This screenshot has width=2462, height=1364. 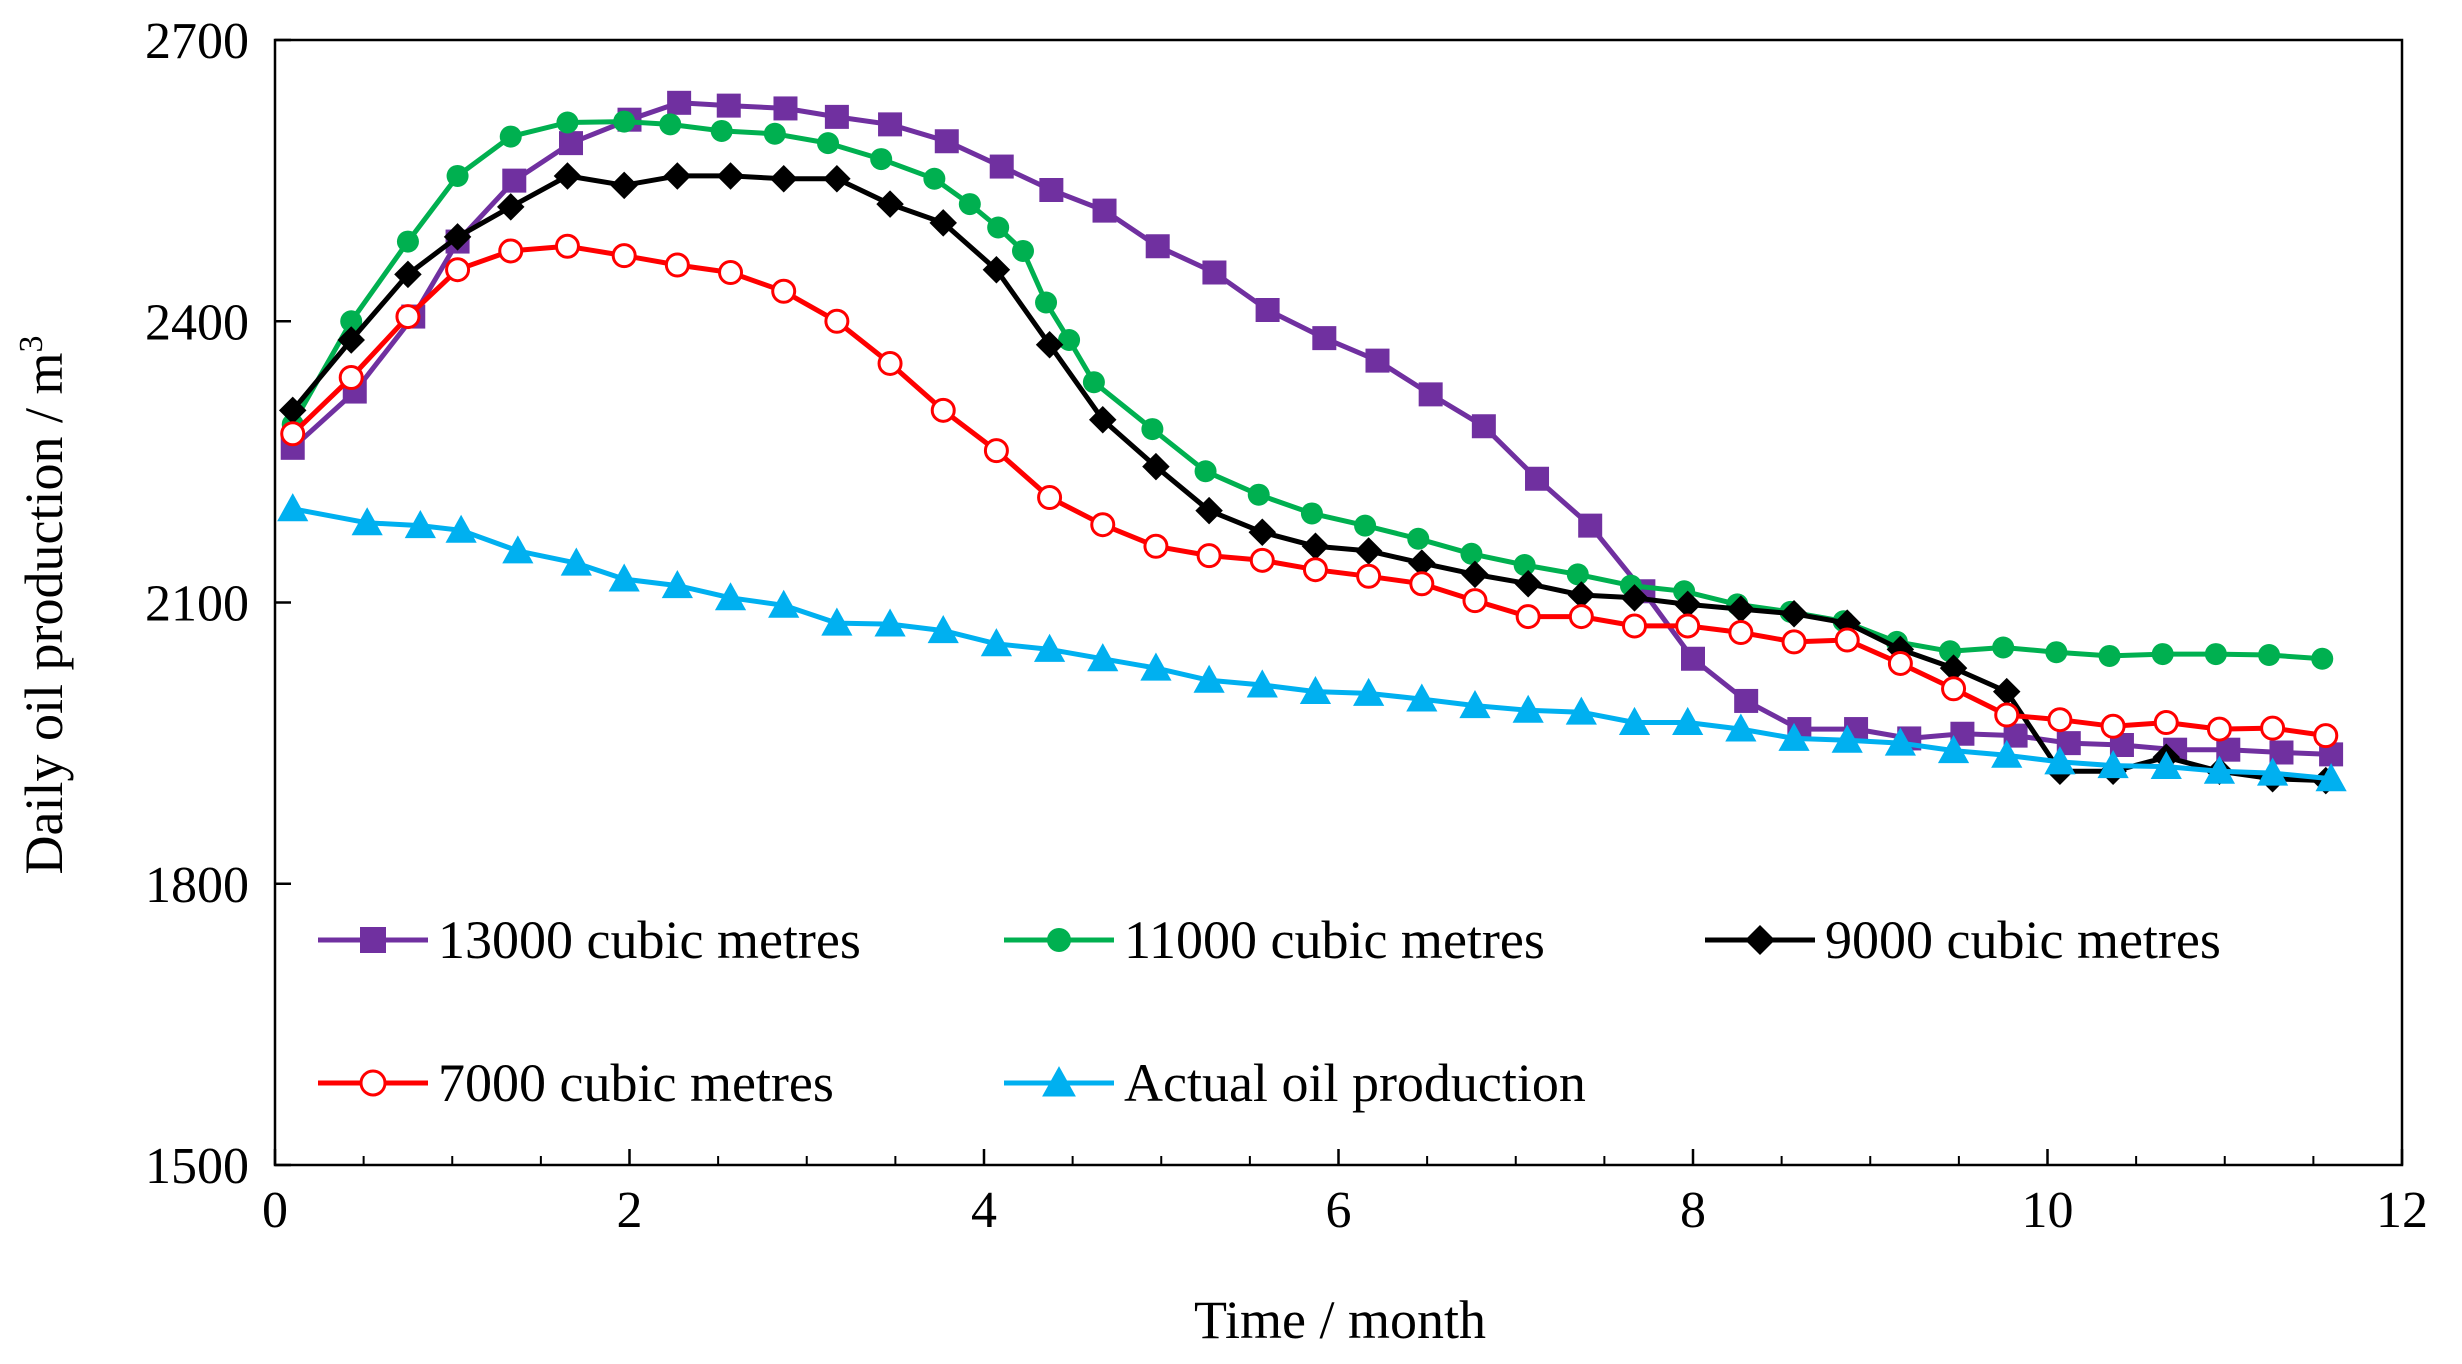 What do you see at coordinates (630, 1210) in the screenshot?
I see `x-tick-label: 2` at bounding box center [630, 1210].